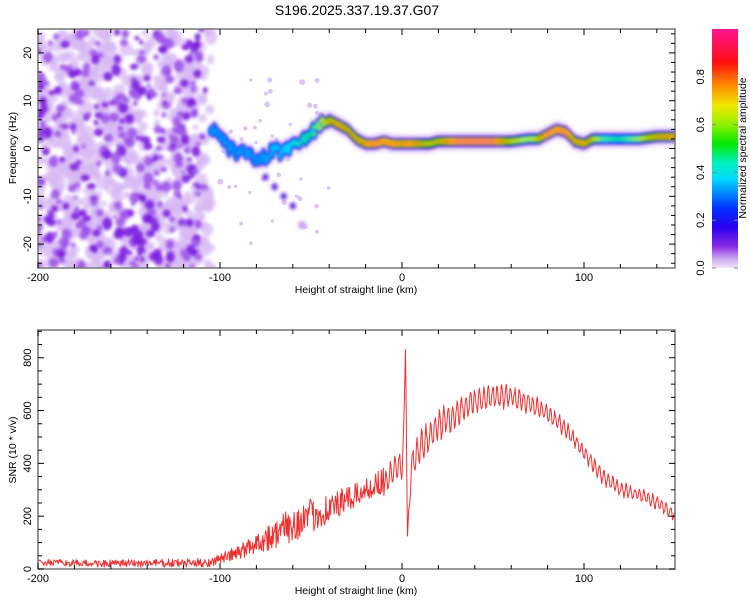  I want to click on spectrogram-x-label: Height of straight line (km), so click(356, 290).